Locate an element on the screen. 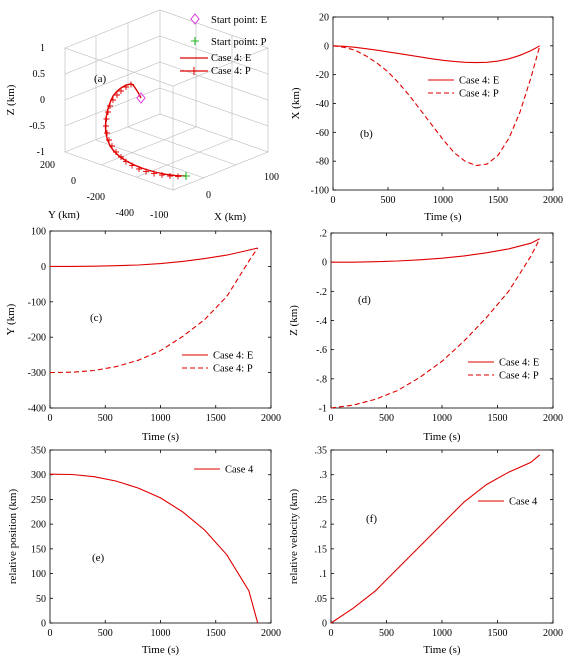 The image size is (578, 664). x-axis-label: X (km) is located at coordinates (230, 217).